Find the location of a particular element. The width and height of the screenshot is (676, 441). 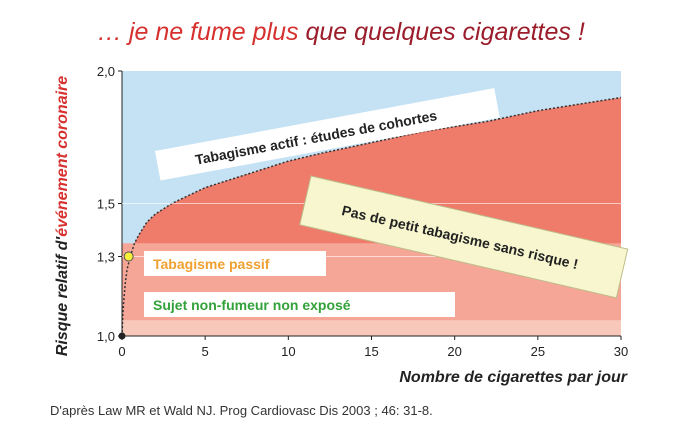

nonsmoker-label-box is located at coordinates (299, 304).